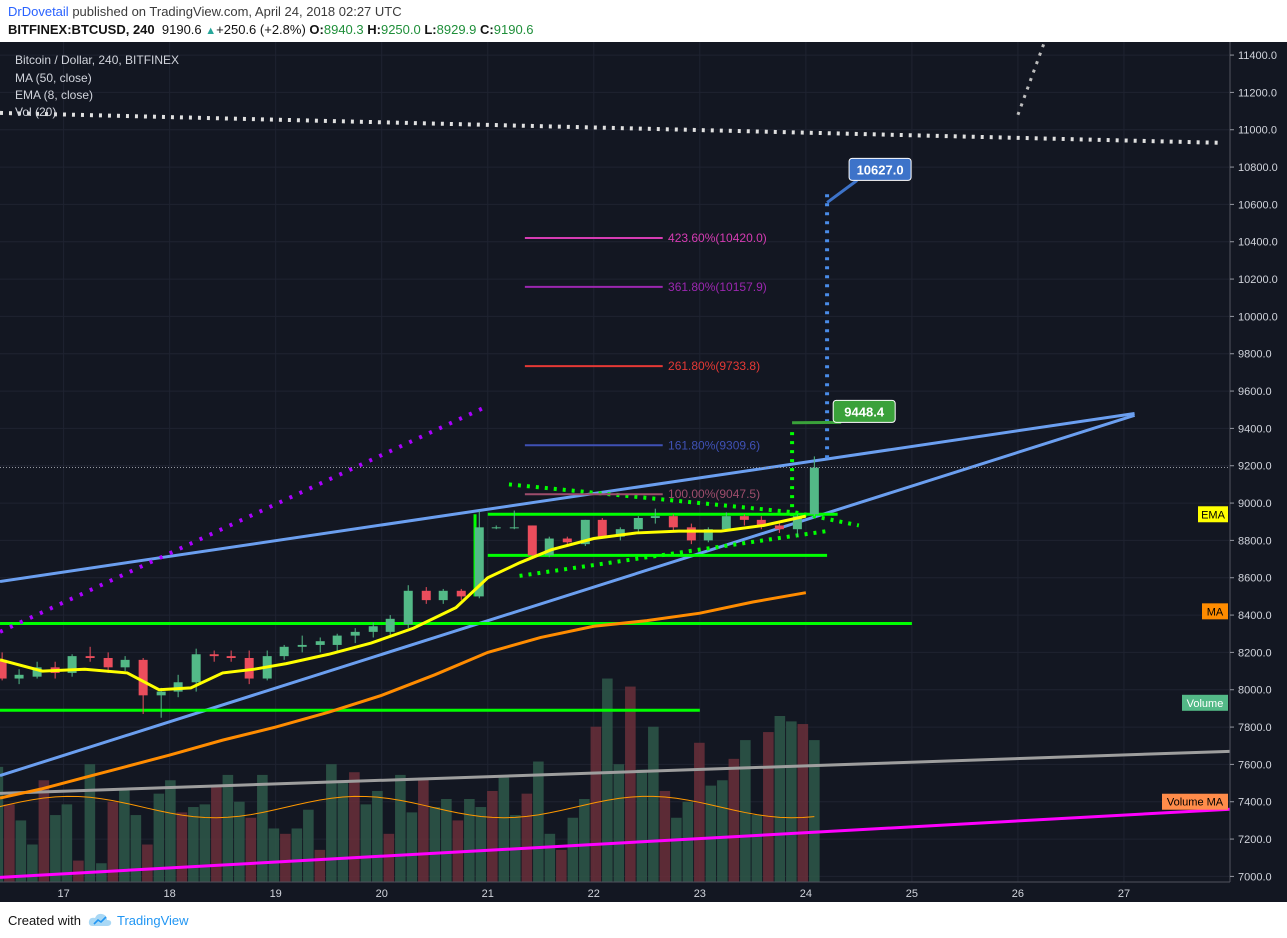 This screenshot has width=1287, height=938. What do you see at coordinates (153, 920) in the screenshot?
I see `tradingview-brand-link: TradingView` at bounding box center [153, 920].